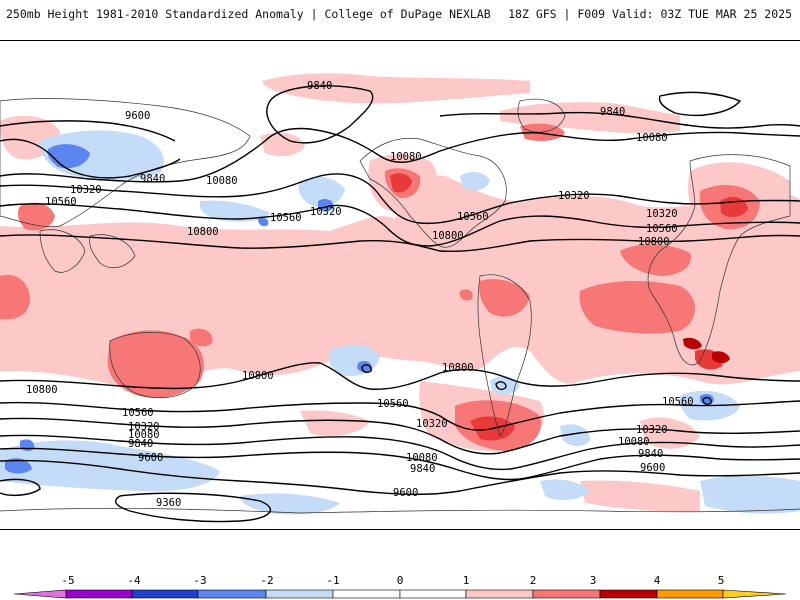 The width and height of the screenshot is (800, 600). I want to click on colorbar-tick: 1, so click(466, 580).